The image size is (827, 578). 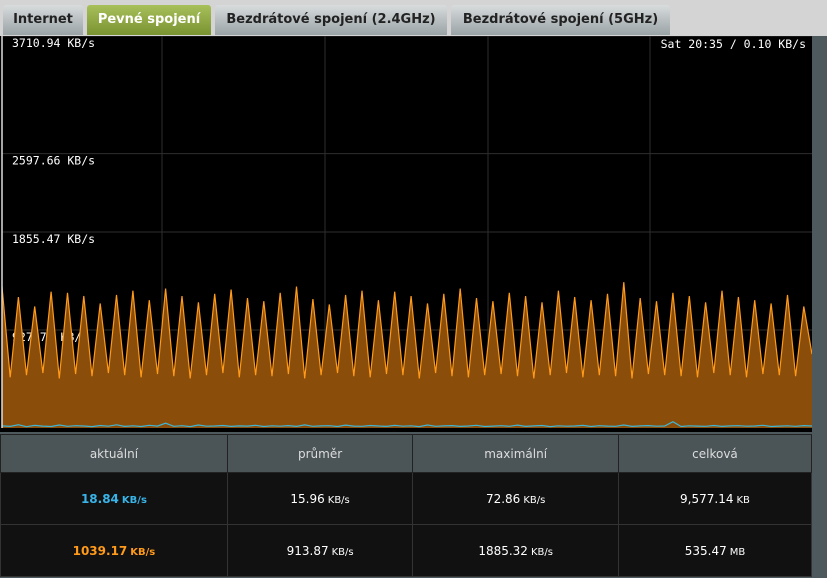 I want to click on tab: Bezdrátové spojení (2.4GHz), so click(x=331, y=20).